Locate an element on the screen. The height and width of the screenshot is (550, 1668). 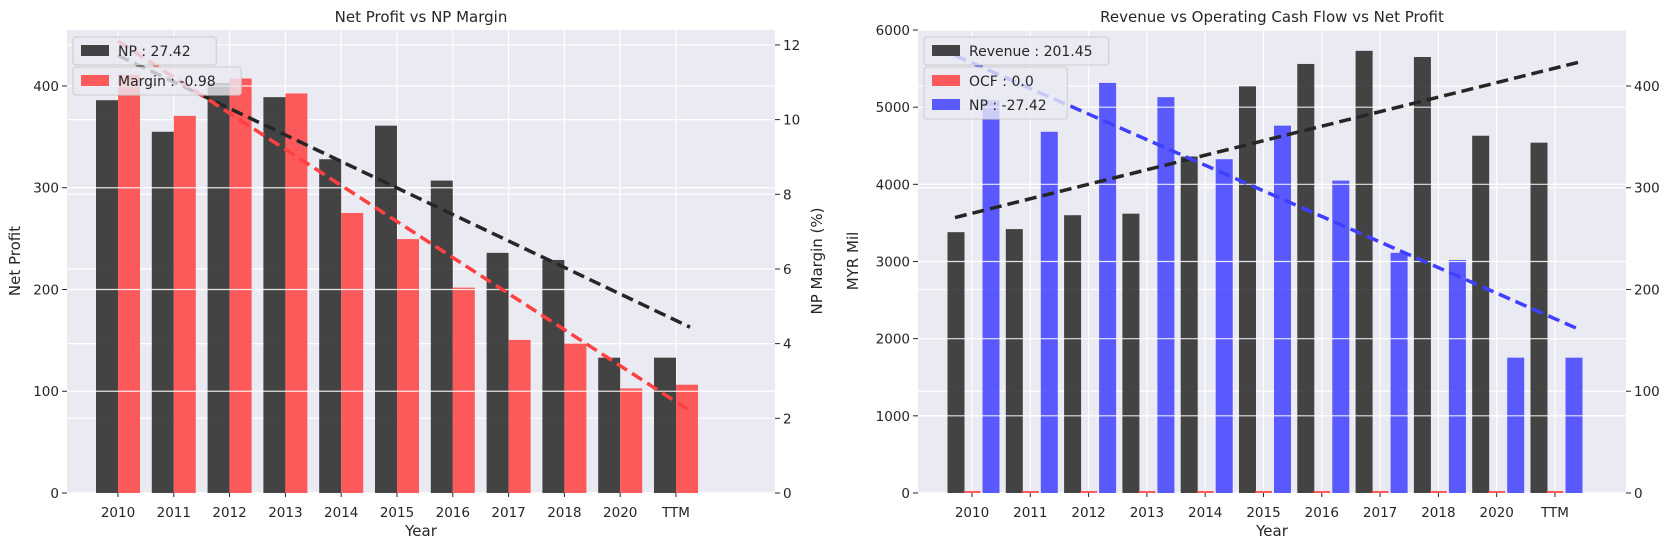
y2-tick-label: 4 is located at coordinates (787, 345).